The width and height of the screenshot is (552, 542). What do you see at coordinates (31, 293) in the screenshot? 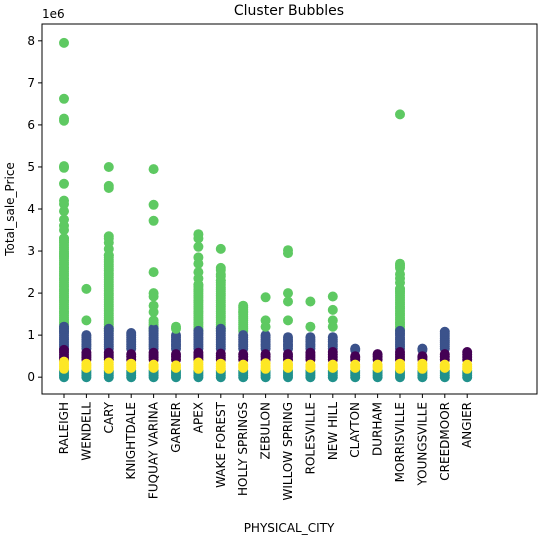
I see `y-tick-label: 2` at bounding box center [31, 293].